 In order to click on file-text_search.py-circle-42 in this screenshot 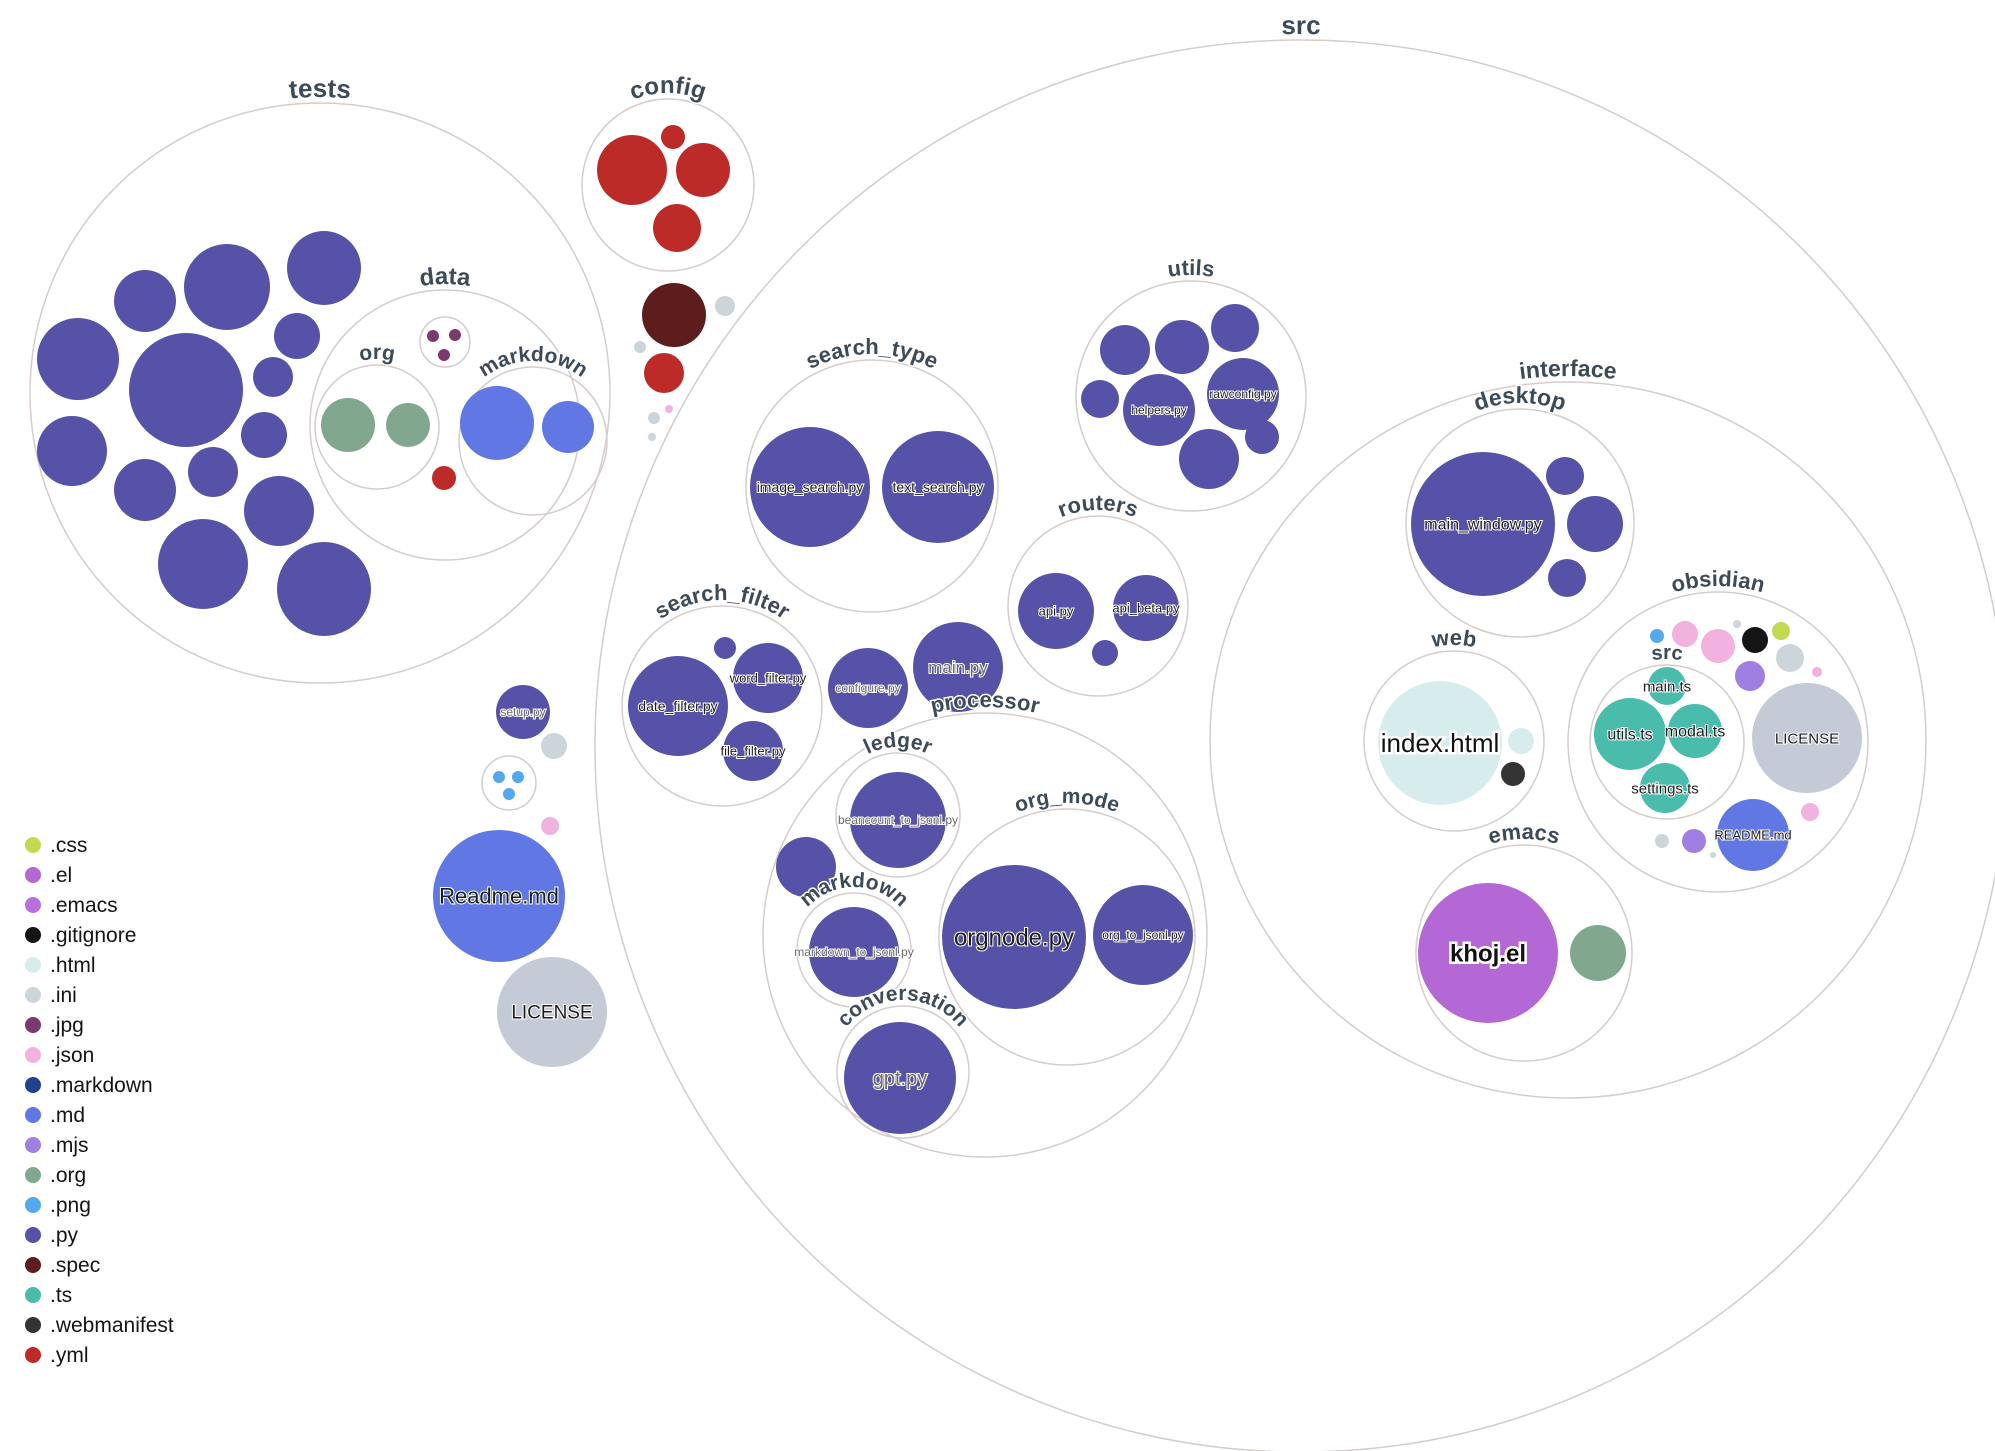, I will do `click(938, 487)`.